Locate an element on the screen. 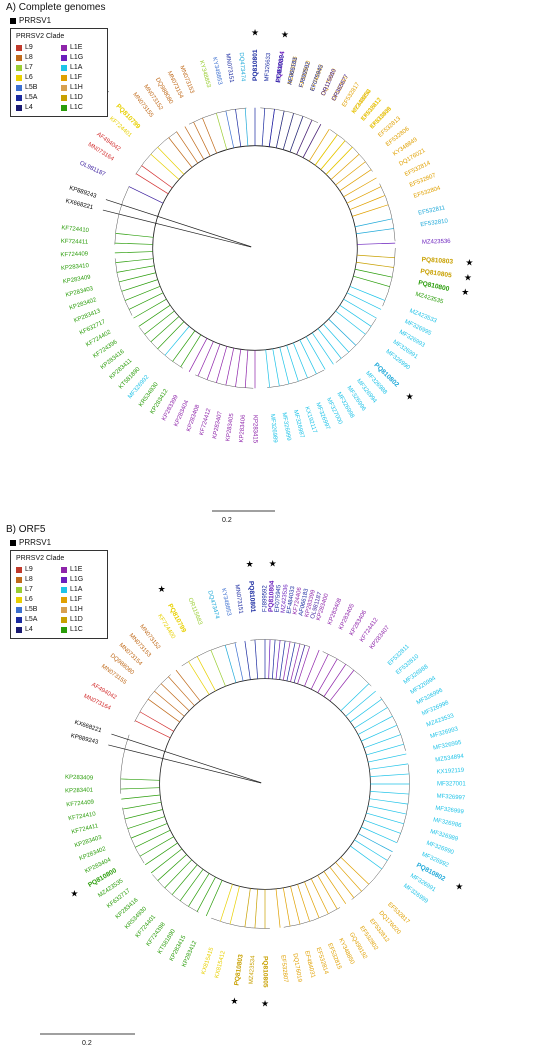  tip-label: KP283406 is located at coordinates (243, 428).